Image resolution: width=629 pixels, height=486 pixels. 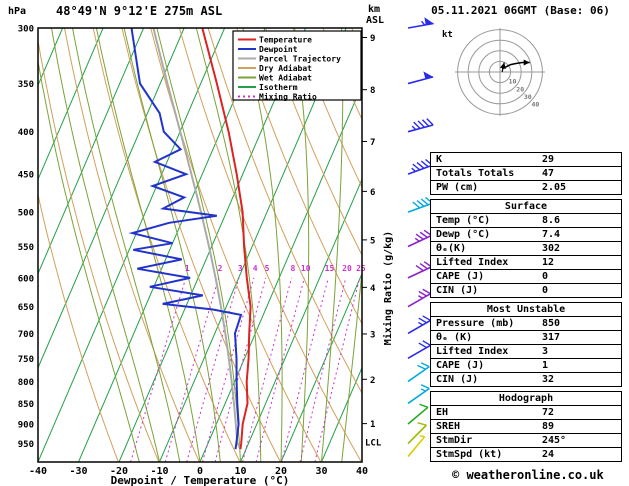 I want to click on mixing-ratio-value-label: 5, so click(x=267, y=268).